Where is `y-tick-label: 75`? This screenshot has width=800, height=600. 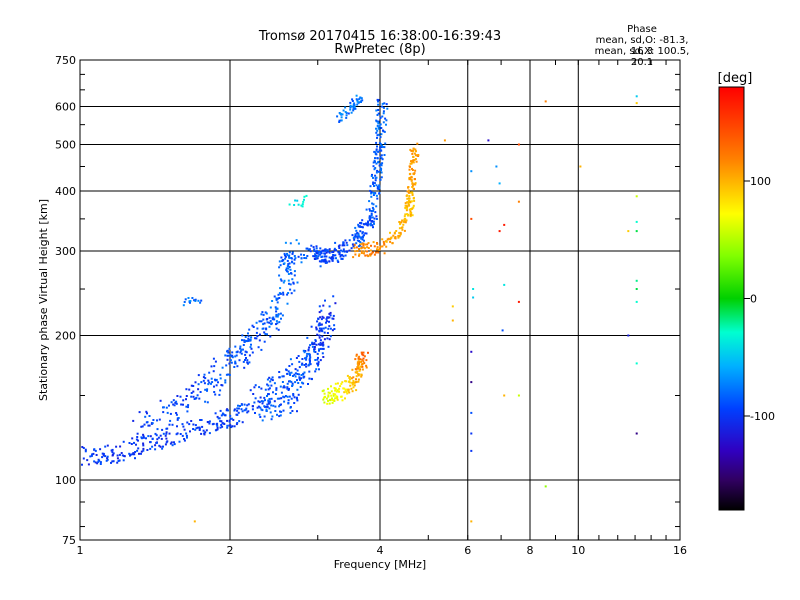 y-tick-label: 75 is located at coordinates (69, 540).